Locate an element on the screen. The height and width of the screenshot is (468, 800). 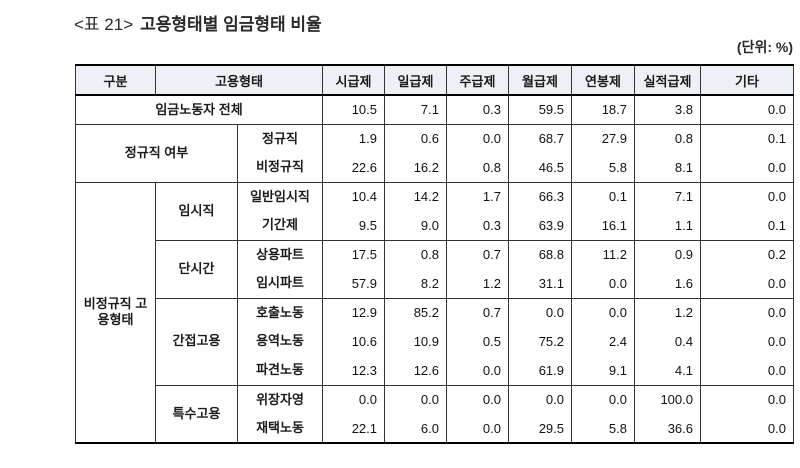
value-cell: 0.4 is located at coordinates (667, 341).